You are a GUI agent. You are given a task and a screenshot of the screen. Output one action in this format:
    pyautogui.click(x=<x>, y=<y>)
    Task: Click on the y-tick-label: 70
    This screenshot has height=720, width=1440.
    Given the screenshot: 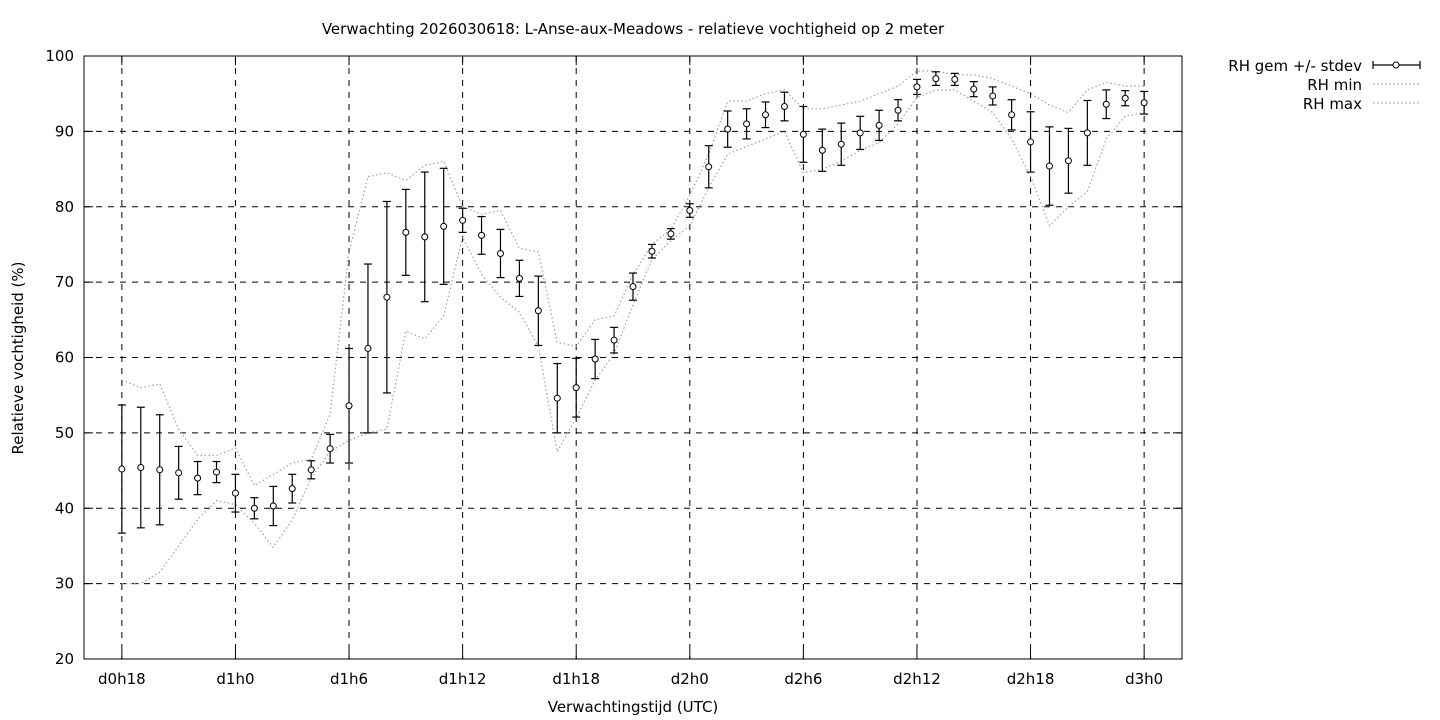 What is the action you would take?
    pyautogui.click(x=64, y=282)
    